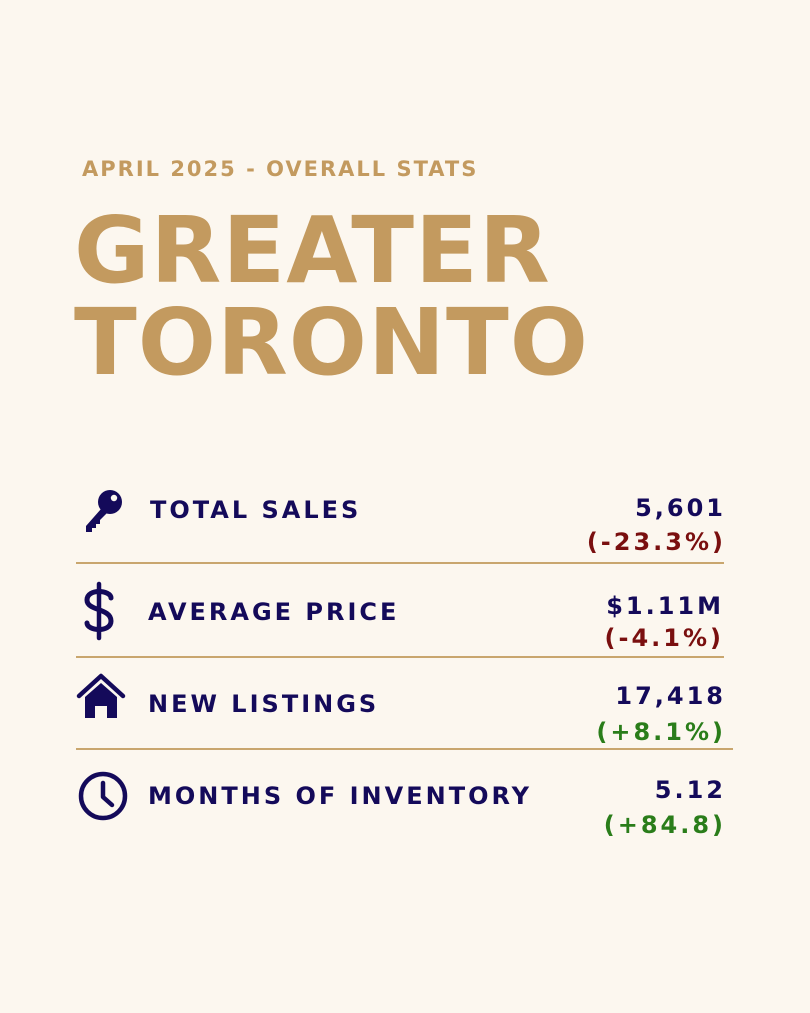 This screenshot has width=810, height=1013. I want to click on stat-change: (-4.1%), so click(664, 638).